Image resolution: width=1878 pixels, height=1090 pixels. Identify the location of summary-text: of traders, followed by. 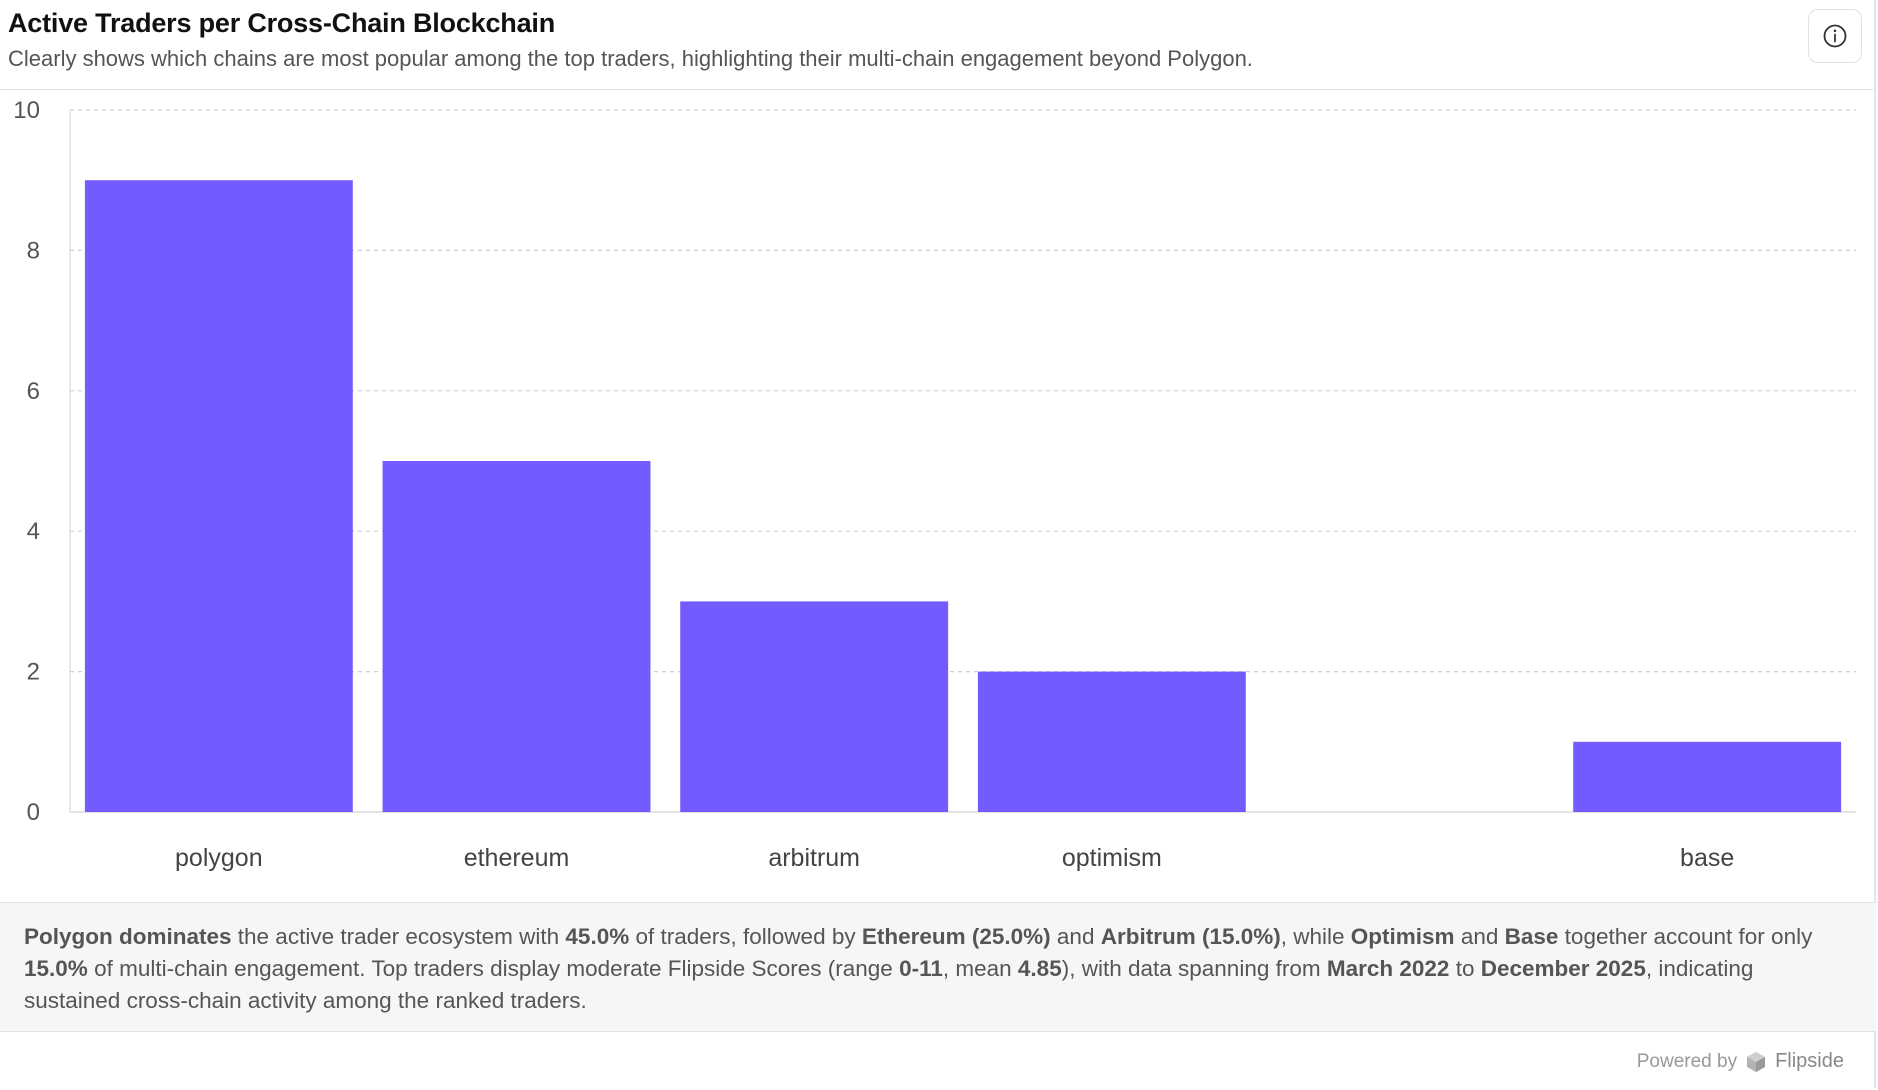
(745, 936).